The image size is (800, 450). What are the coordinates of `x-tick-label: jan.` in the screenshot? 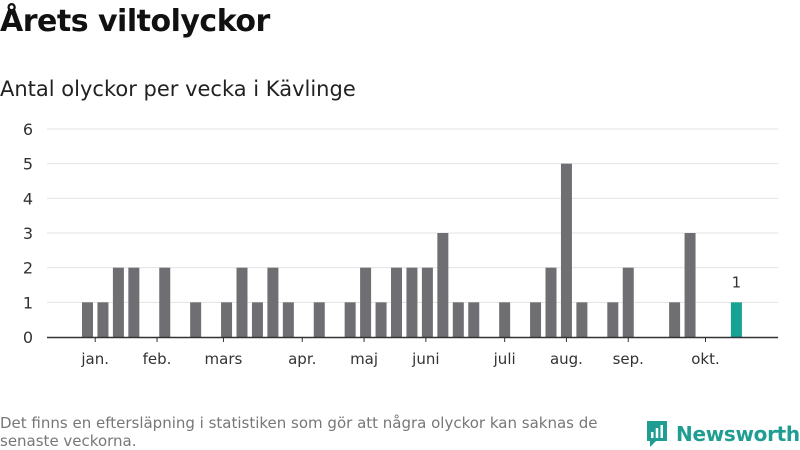 It's located at (94, 359).